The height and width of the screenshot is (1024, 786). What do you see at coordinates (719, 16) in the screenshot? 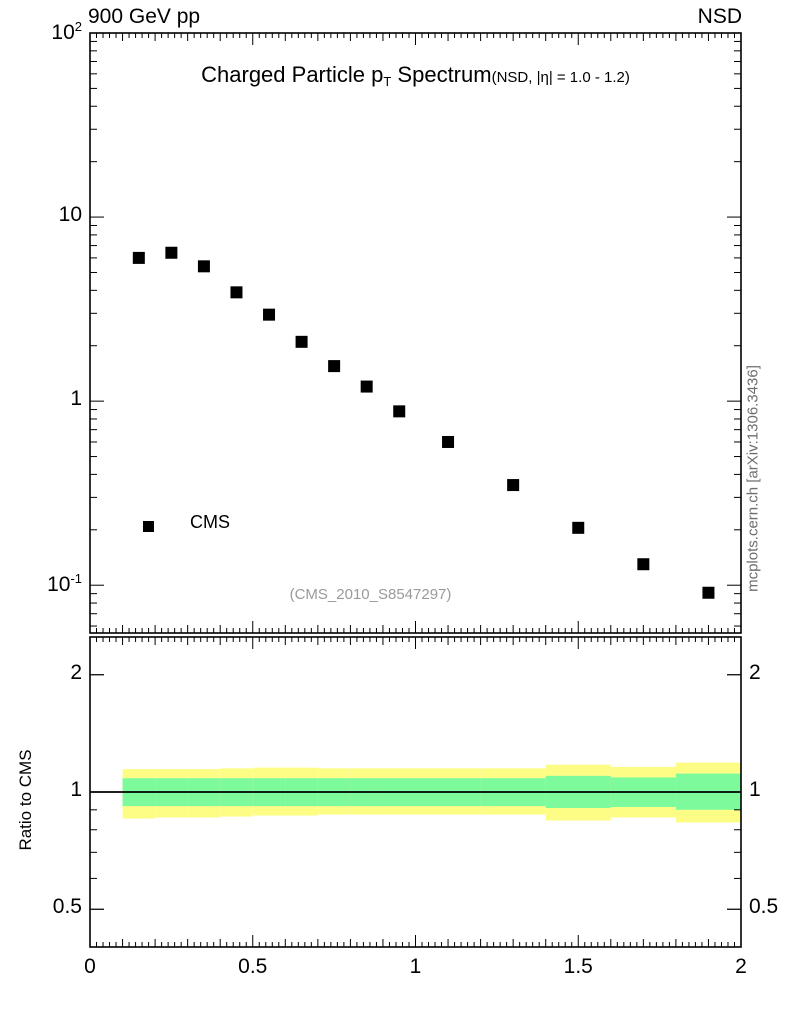
I see `process-label: NSD` at bounding box center [719, 16].